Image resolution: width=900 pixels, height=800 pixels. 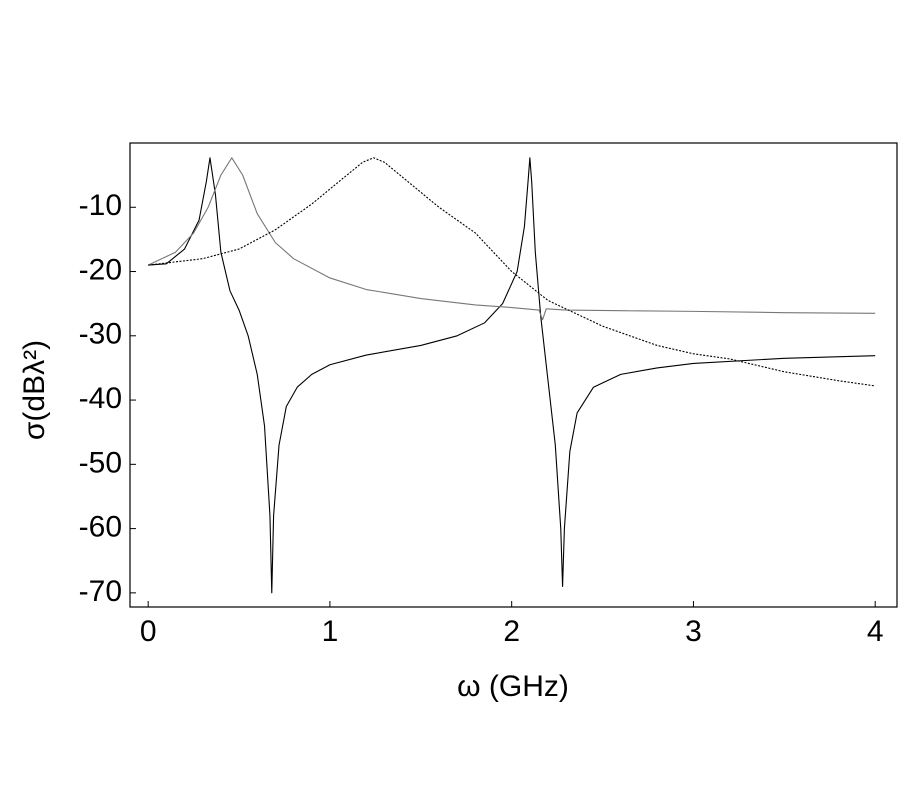 What do you see at coordinates (100, 527) in the screenshot?
I see `y-tick-label: -60` at bounding box center [100, 527].